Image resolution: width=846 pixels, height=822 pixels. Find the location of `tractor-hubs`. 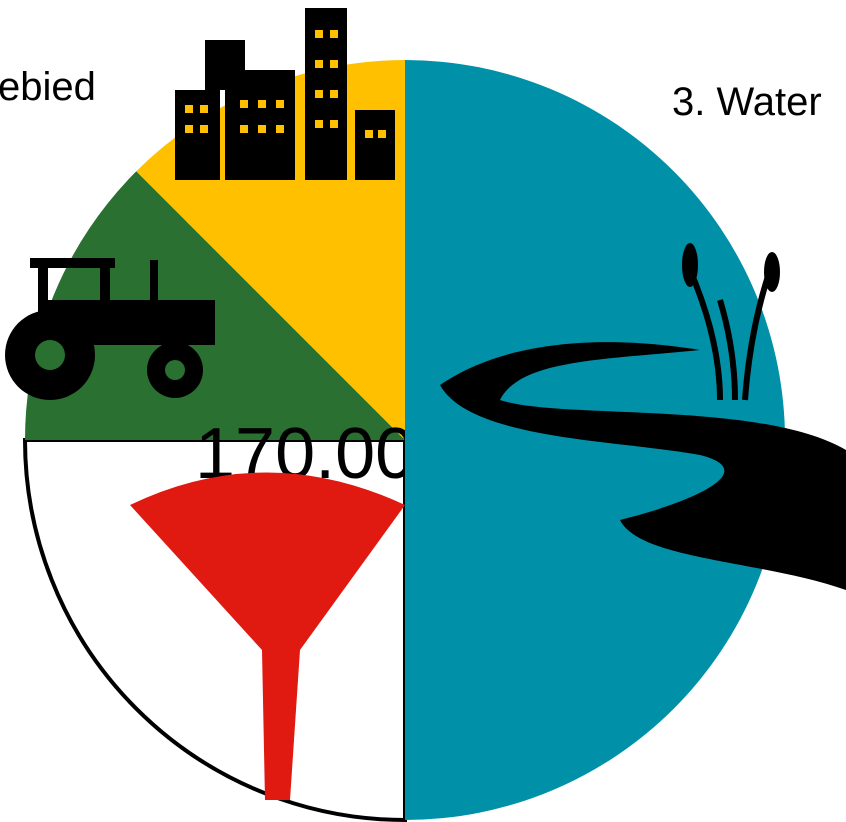

tractor-hubs is located at coordinates (110, 360).